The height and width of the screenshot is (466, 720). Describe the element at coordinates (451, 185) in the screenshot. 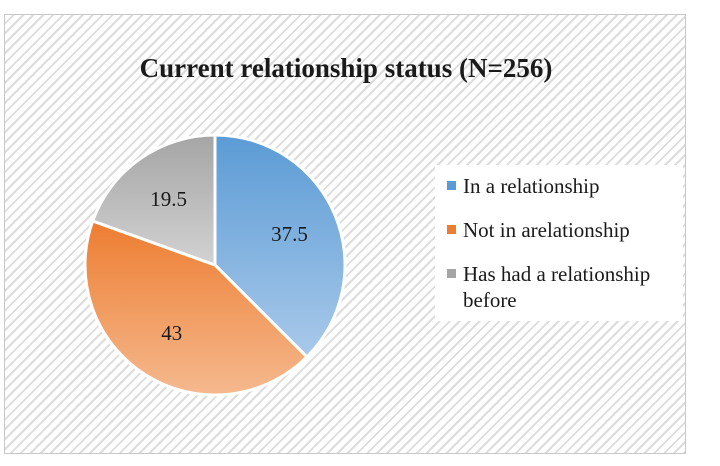

I see `legend-swatch-in-relationship` at that location.